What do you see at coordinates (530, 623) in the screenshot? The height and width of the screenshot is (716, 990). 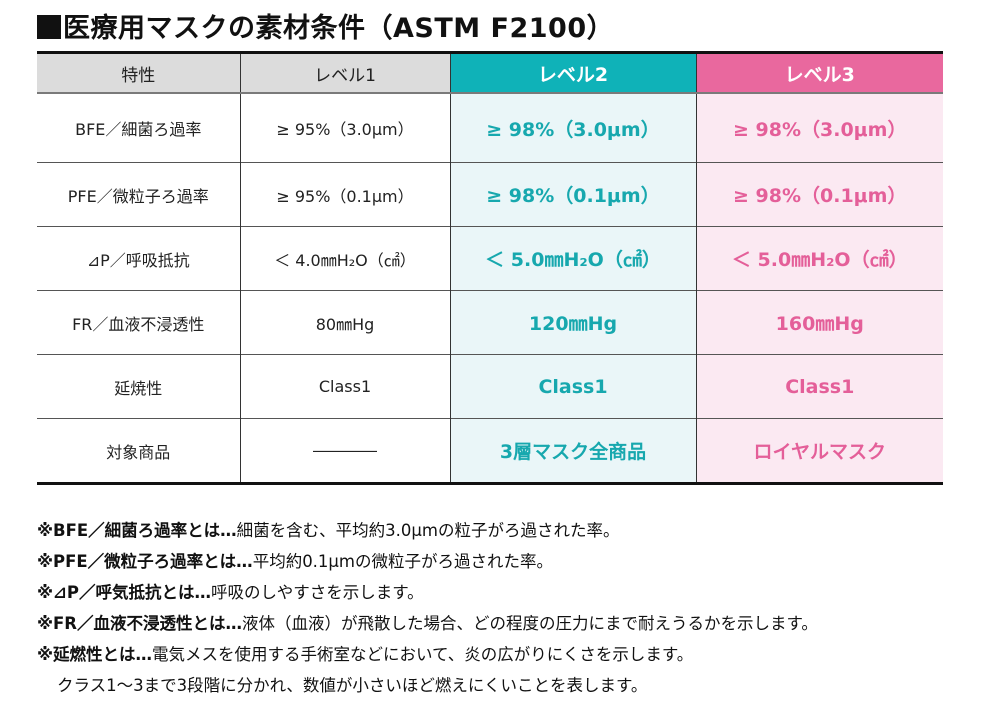 I see `footnote-desc: 液体（血液）が飛散した場合、どの程度の圧力にまで耐えうるかを示します。` at bounding box center [530, 623].